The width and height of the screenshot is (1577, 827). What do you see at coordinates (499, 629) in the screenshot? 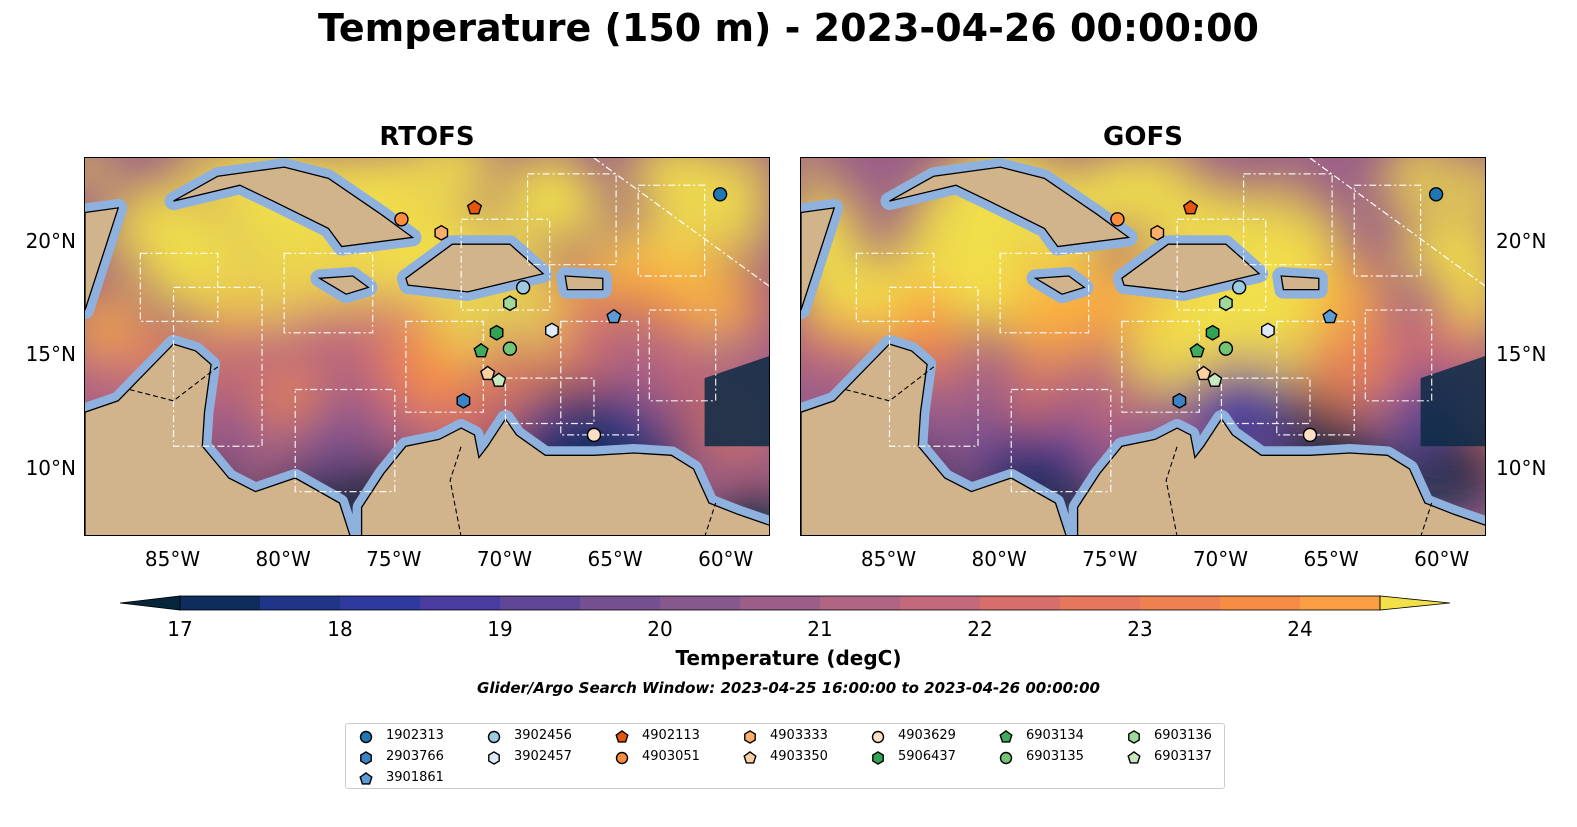
I see `colorbar-tick-label: 19` at bounding box center [499, 629].